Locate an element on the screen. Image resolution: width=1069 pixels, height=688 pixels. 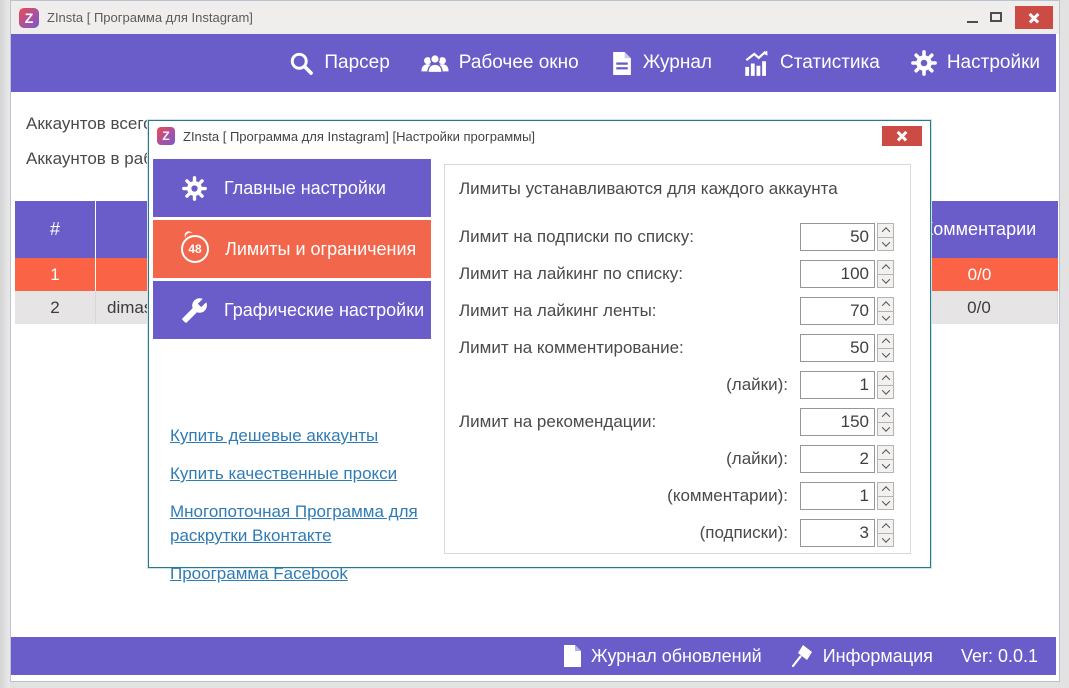
version-label: Ver: 0.0.1 is located at coordinates (999, 655).